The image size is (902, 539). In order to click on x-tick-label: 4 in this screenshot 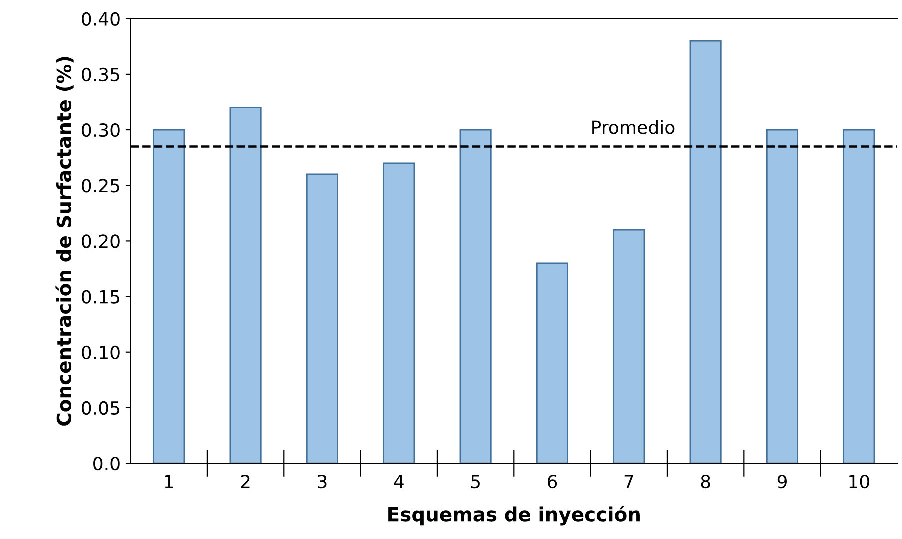, I will do `click(399, 481)`.